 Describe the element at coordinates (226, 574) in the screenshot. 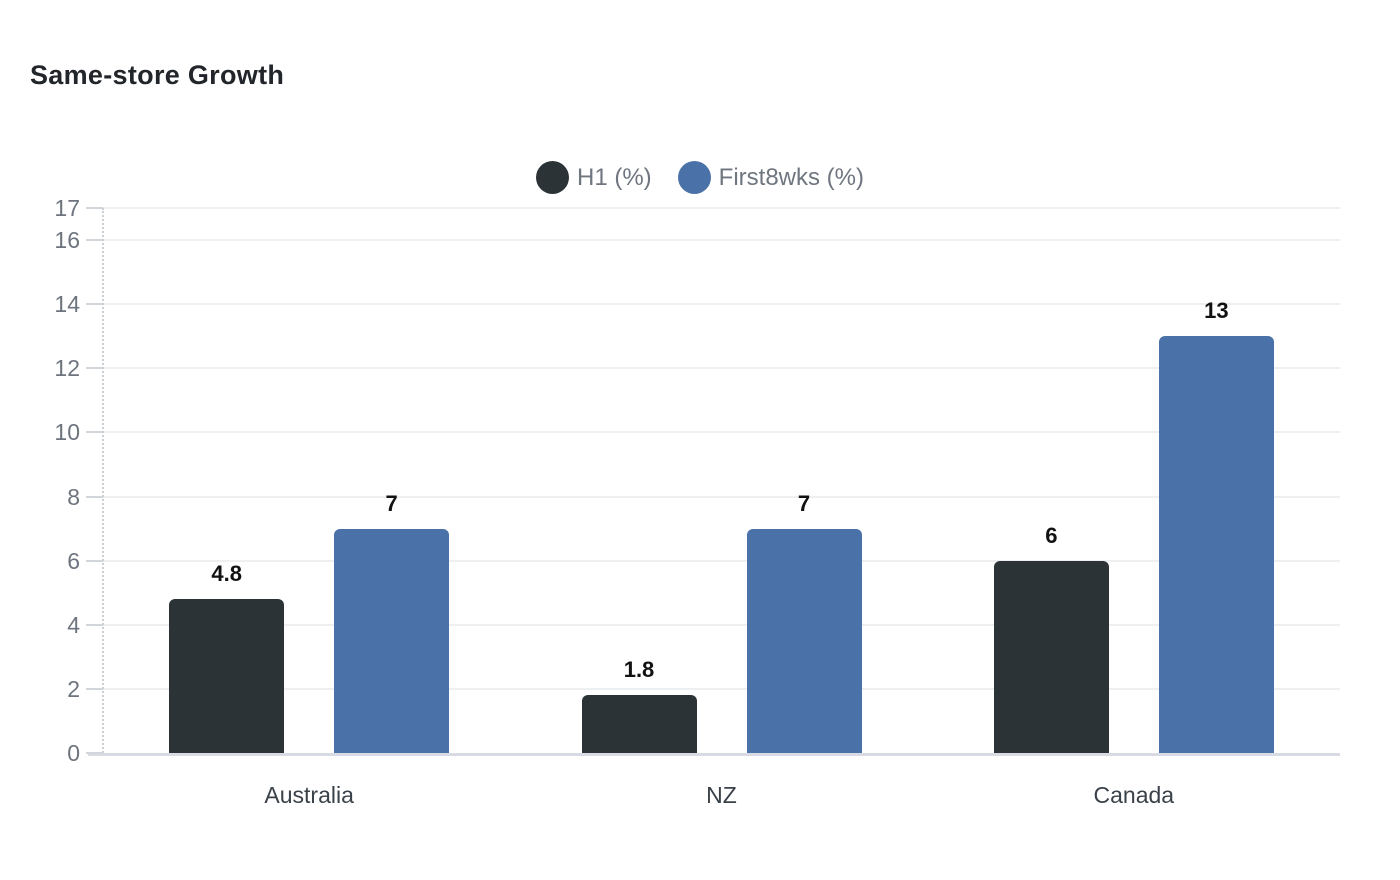

I see `bar-value-label: 4.8` at that location.